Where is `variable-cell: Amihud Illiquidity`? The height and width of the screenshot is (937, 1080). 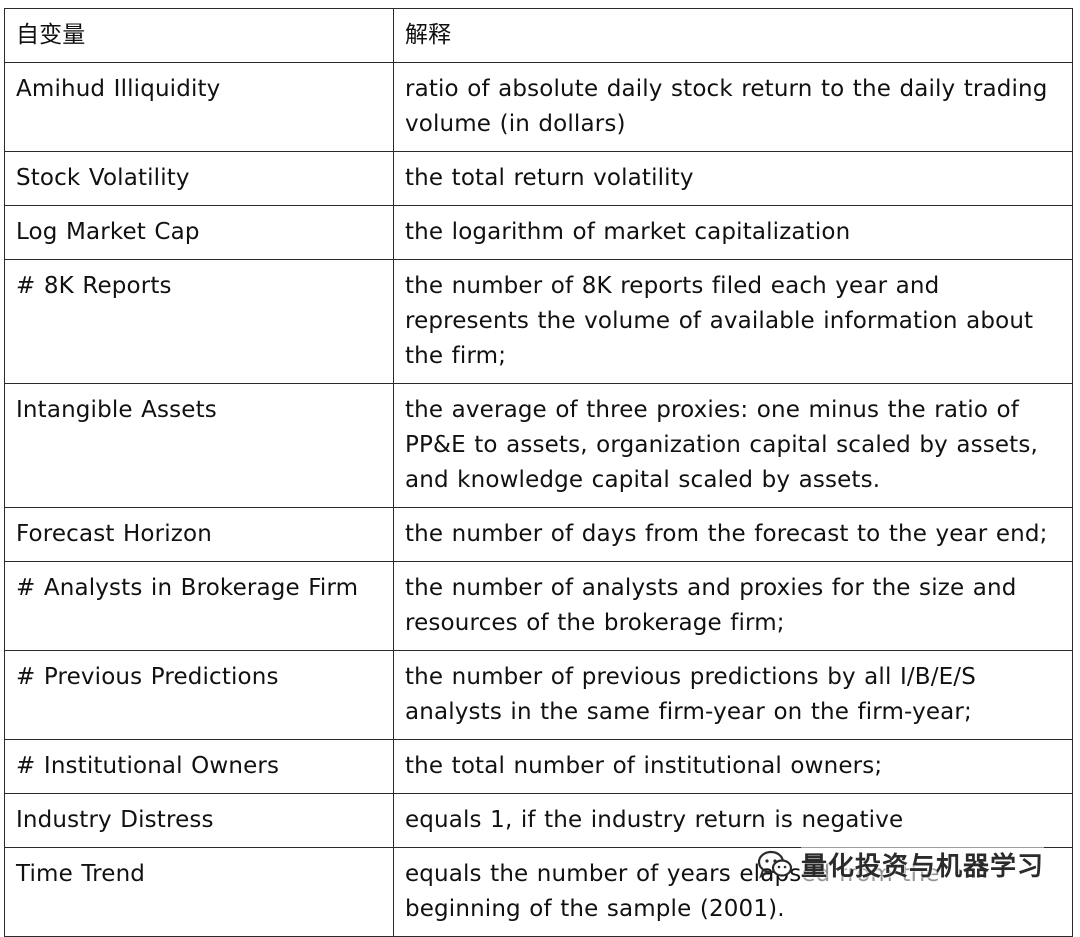 variable-cell: Amihud Illiquidity is located at coordinates (199, 107).